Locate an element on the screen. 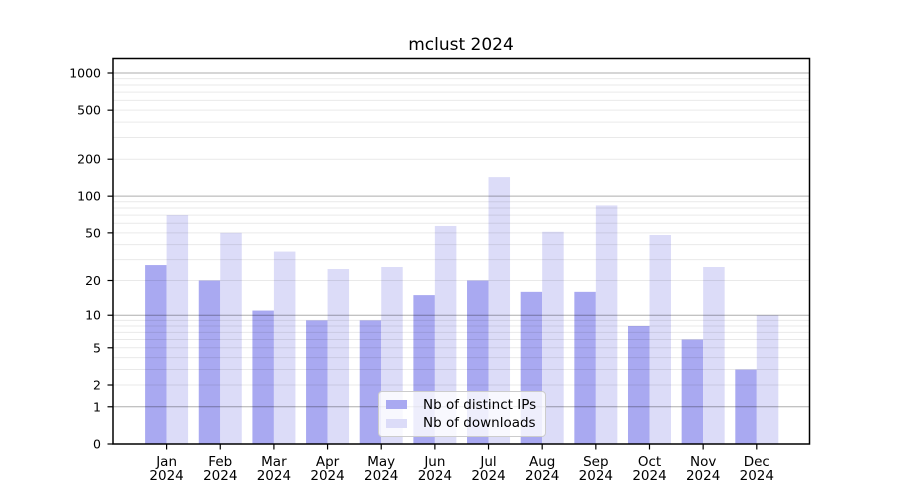  x-tick-label-jun: Jun 2024 is located at coordinates (435, 469).